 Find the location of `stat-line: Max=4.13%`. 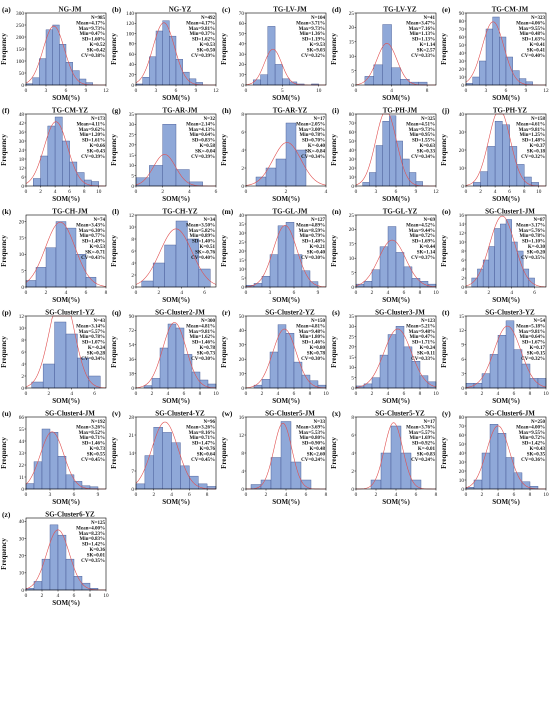

stat-line: Max=4.13% is located at coordinates (202, 130).